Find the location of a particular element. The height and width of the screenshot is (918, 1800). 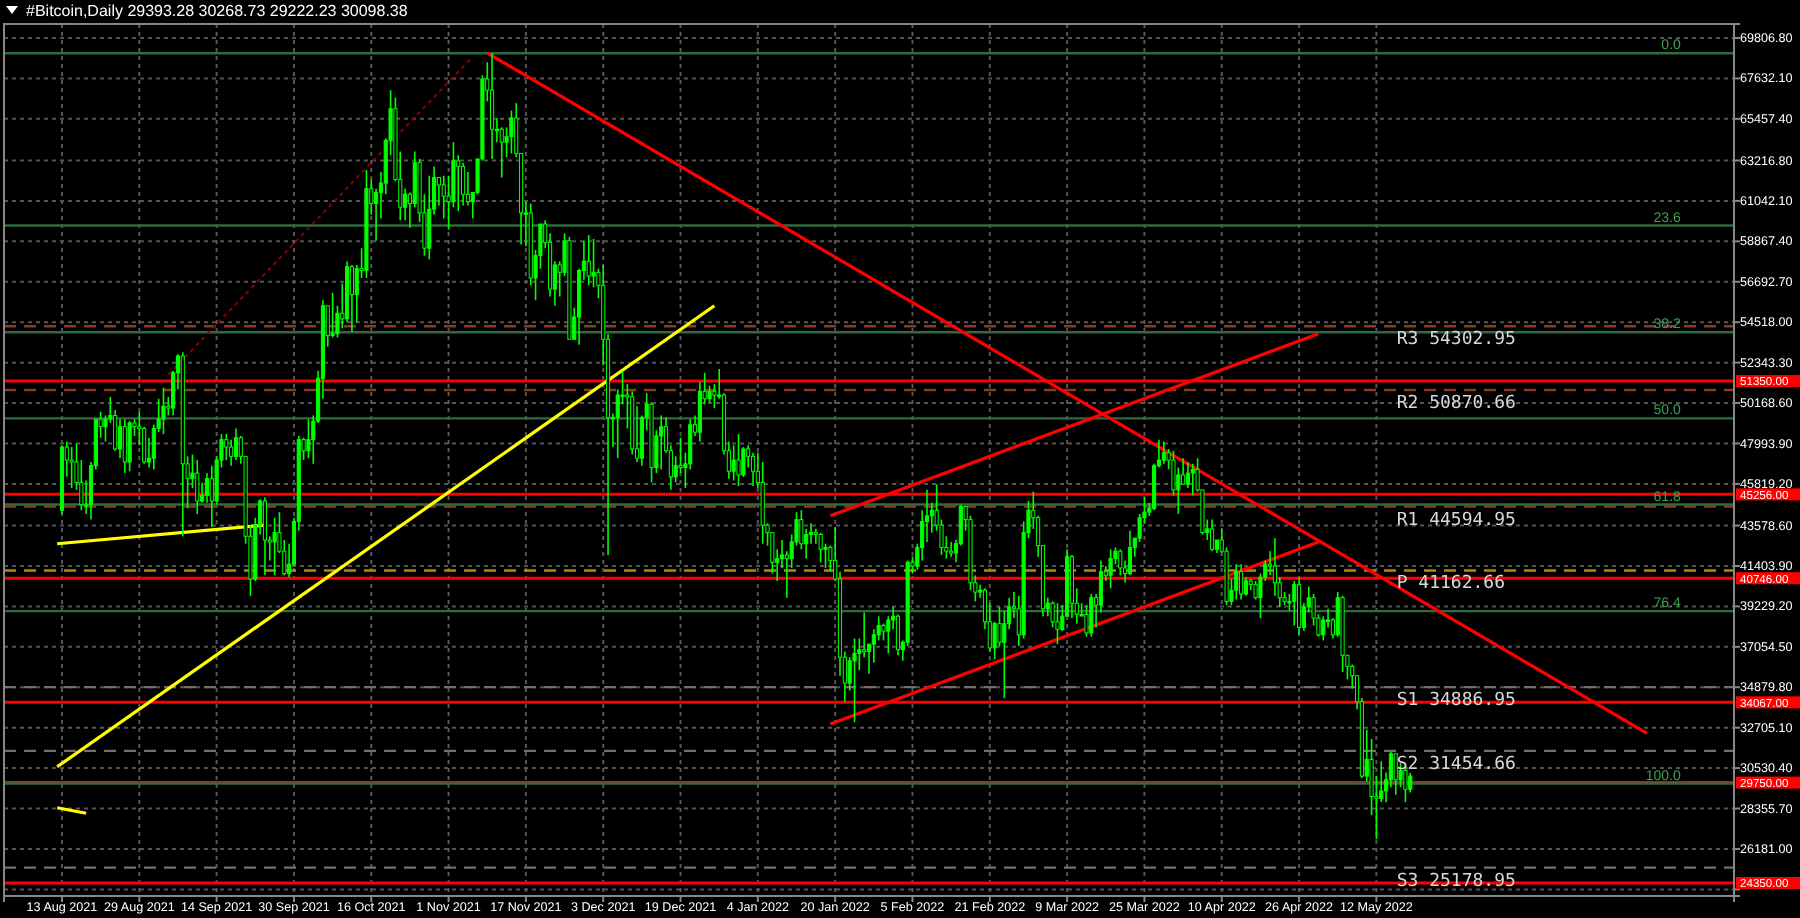

ref-line-label: R3 54302.95 is located at coordinates (1456, 340).